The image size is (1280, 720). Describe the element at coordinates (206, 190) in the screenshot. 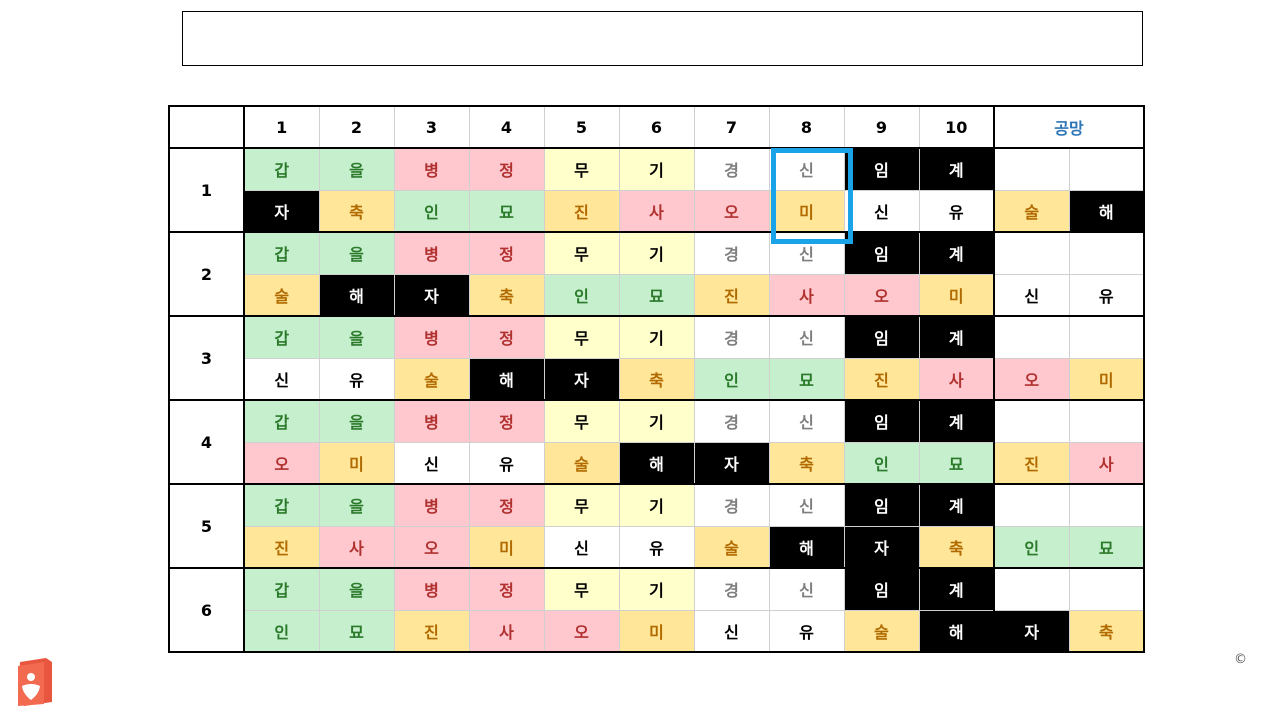

I see `row-label: 1` at that location.